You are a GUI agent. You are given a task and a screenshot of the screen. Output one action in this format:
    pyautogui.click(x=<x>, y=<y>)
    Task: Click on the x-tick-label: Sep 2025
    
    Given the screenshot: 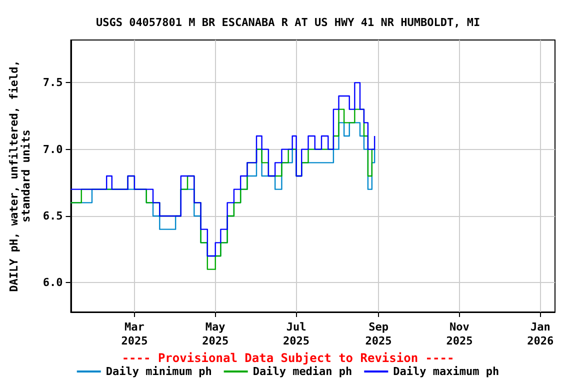 What is the action you would take?
    pyautogui.click(x=378, y=334)
    